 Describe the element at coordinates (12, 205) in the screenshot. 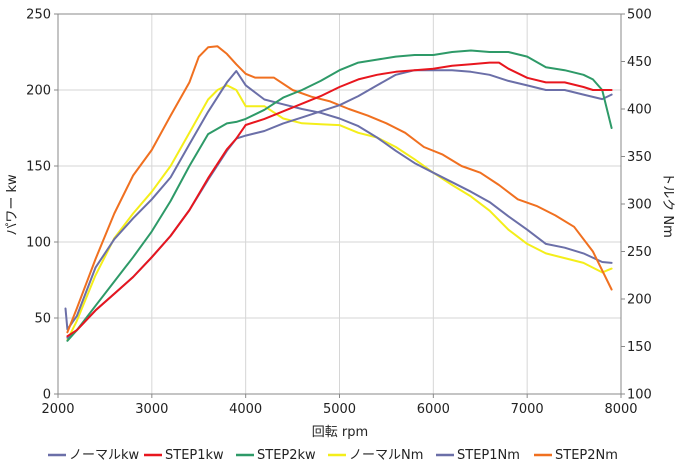

I see `left-axis-title: パワー kw` at that location.